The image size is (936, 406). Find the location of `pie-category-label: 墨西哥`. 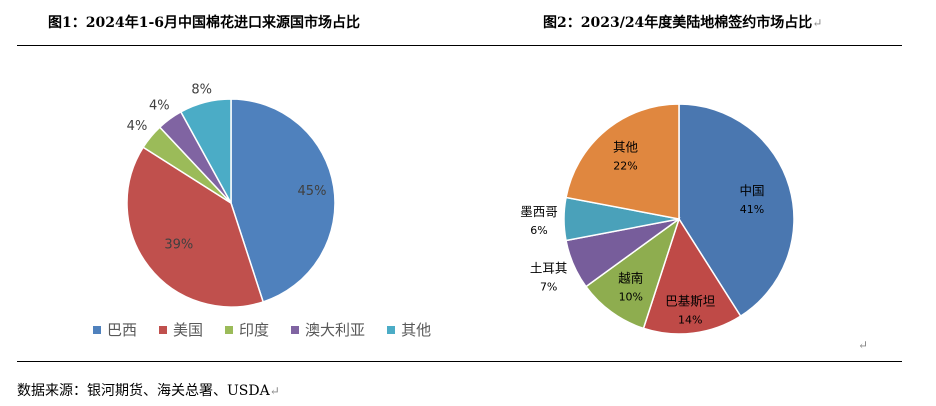

pie-category-label: 墨西哥 is located at coordinates (539, 211).